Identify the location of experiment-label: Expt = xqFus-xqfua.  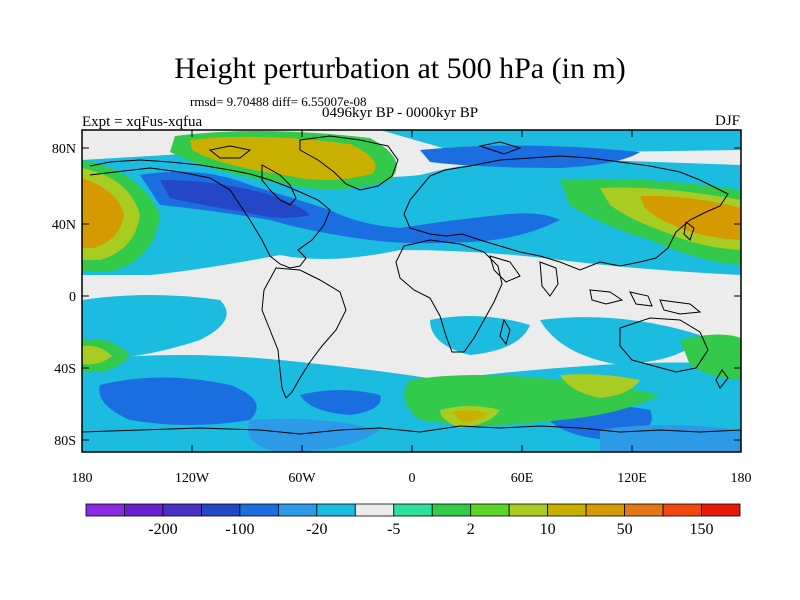
(142, 122).